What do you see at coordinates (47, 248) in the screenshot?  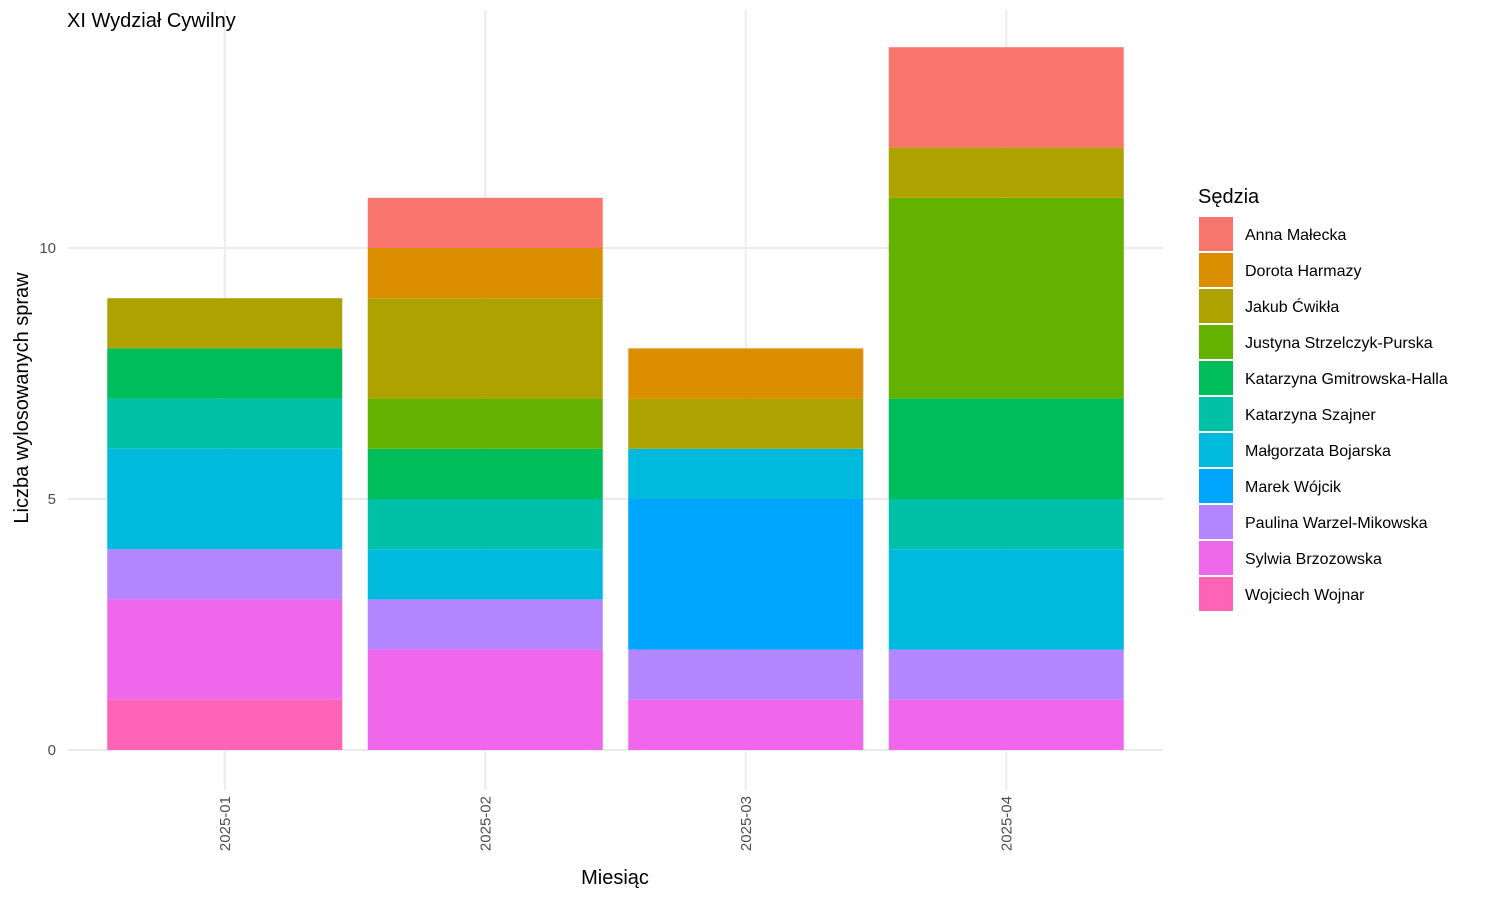 I see `y-tick-label: 10` at bounding box center [47, 248].